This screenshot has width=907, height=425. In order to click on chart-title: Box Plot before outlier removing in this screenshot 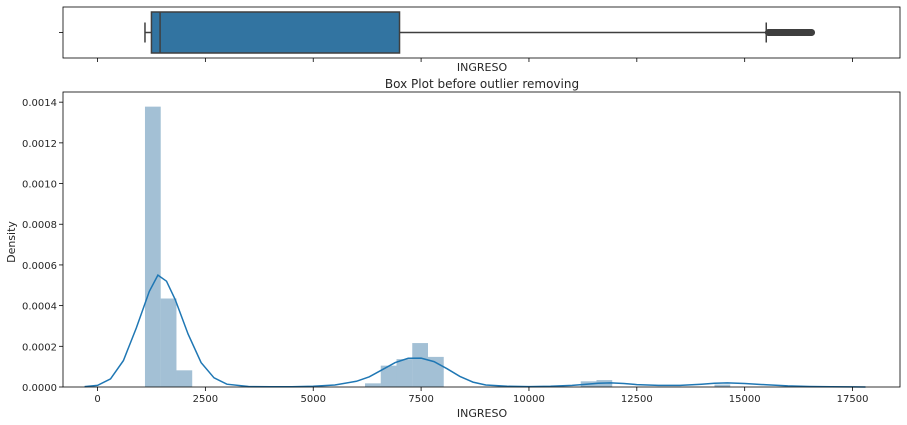, I will do `click(482, 84)`.